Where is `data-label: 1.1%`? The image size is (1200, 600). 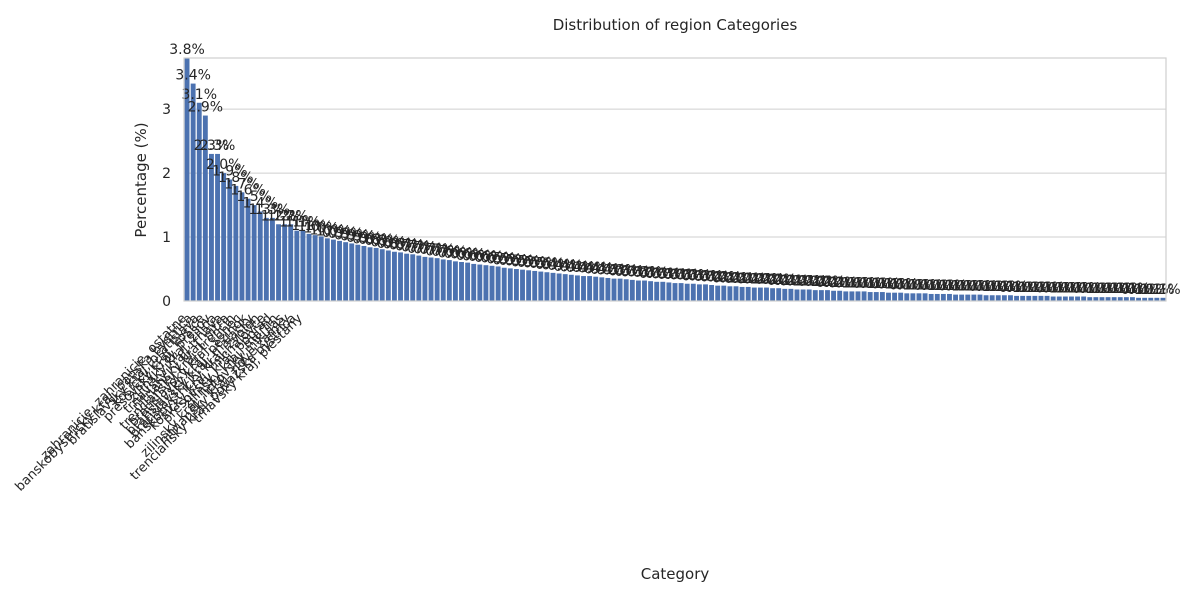 data-label: 1.1% is located at coordinates (303, 223).